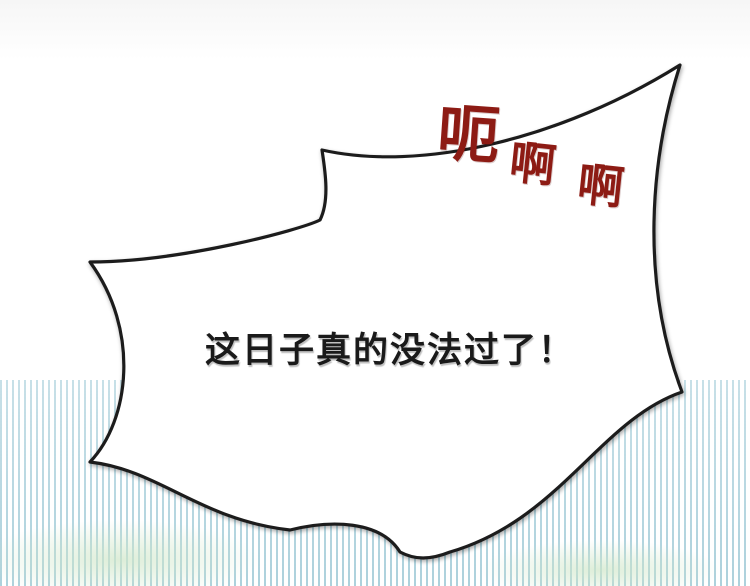  I want to click on dialogue-text: 这日子真的没法过了！, so click(389, 351).